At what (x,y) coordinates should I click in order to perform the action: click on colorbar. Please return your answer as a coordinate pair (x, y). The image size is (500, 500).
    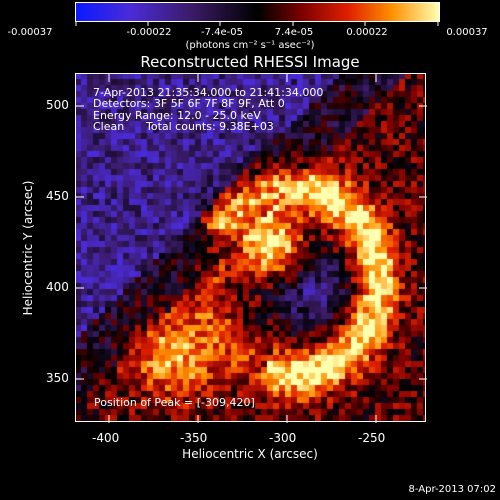
    Looking at the image, I should click on (257, 12).